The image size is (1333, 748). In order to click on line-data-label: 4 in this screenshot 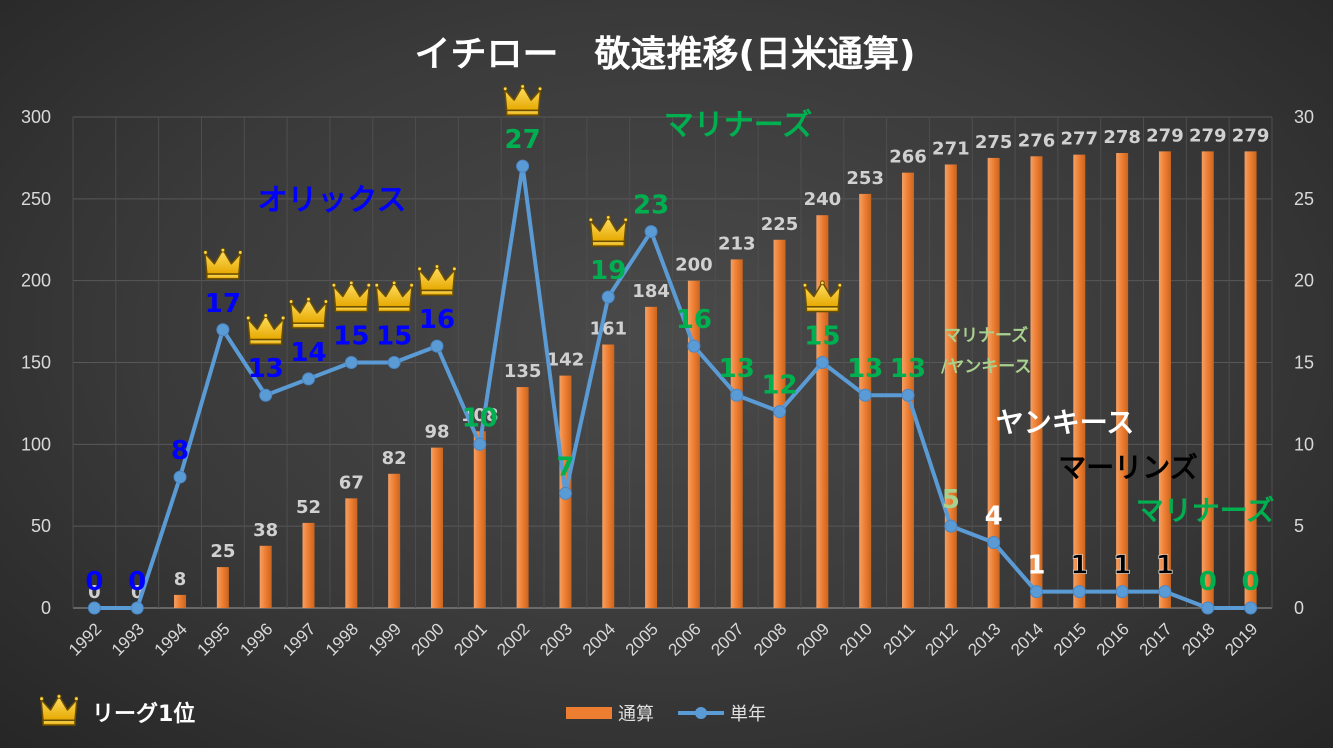, I will do `click(994, 517)`.